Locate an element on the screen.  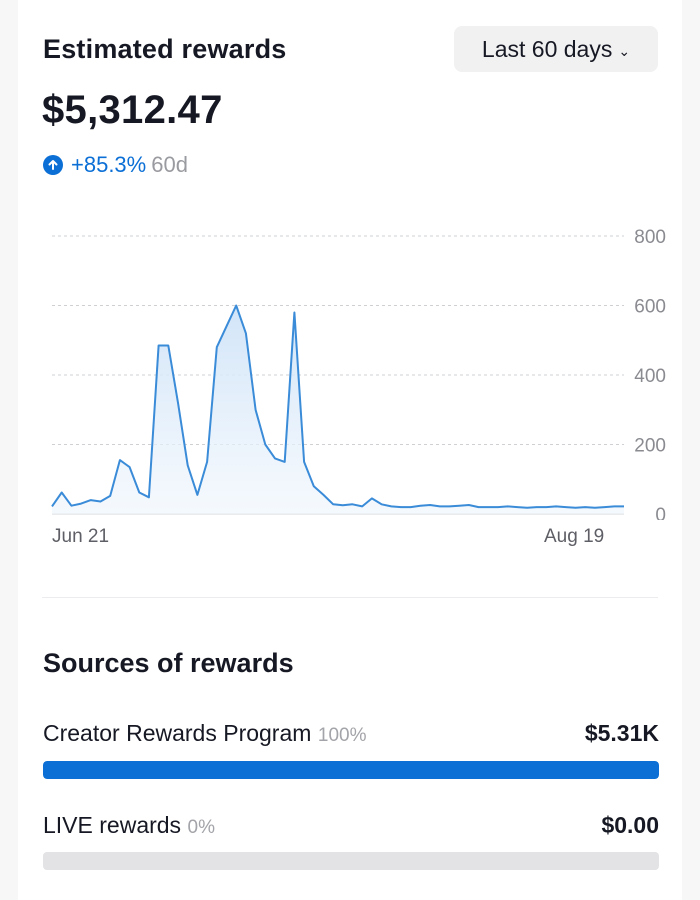
source-name: LIVE rewards is located at coordinates (112, 825).